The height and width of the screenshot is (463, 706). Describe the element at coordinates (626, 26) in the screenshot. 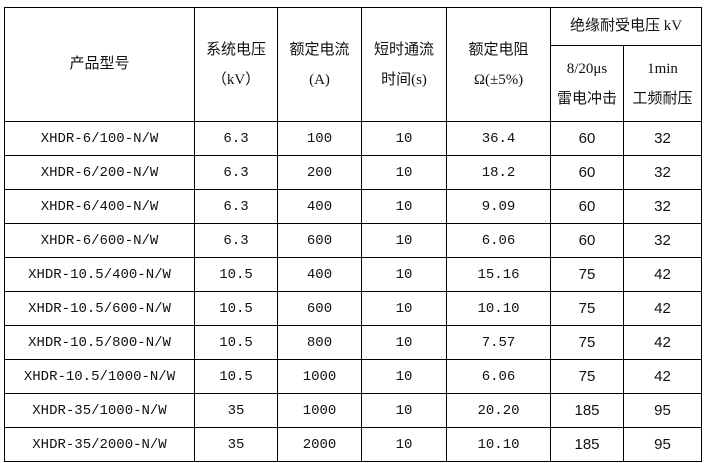

I see `header-insulation: 绝缘耐受电压 kV` at that location.